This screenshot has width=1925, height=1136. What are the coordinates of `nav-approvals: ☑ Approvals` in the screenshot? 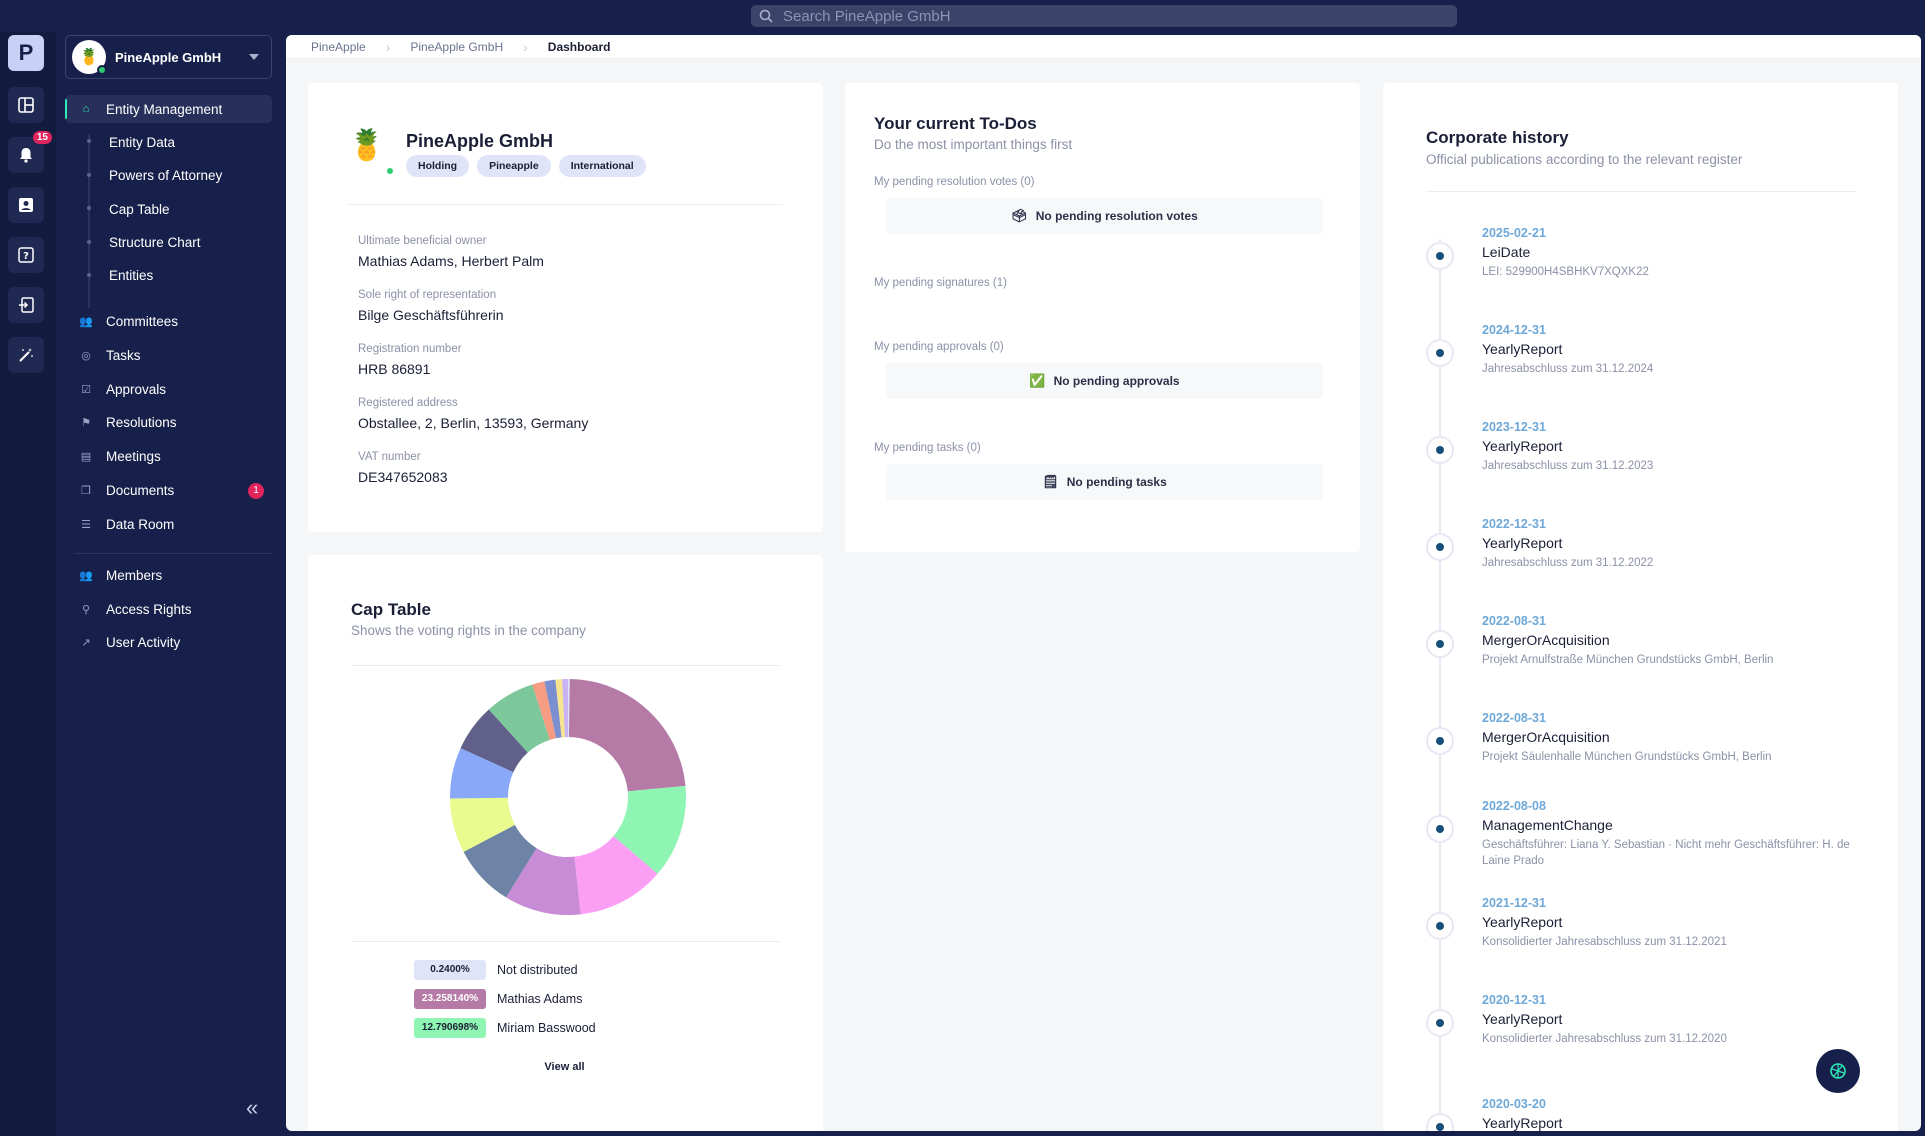 It's located at (168, 389).